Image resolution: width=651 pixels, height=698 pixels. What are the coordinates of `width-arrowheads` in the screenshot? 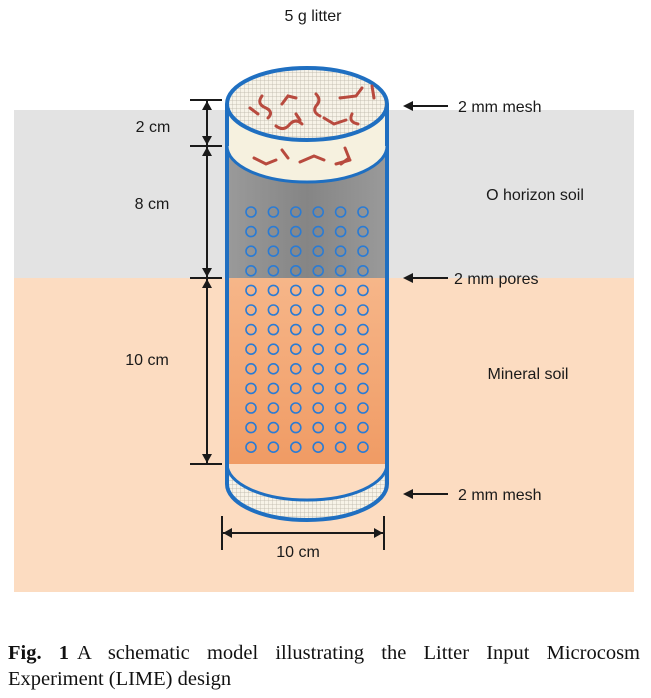 It's located at (303, 533).